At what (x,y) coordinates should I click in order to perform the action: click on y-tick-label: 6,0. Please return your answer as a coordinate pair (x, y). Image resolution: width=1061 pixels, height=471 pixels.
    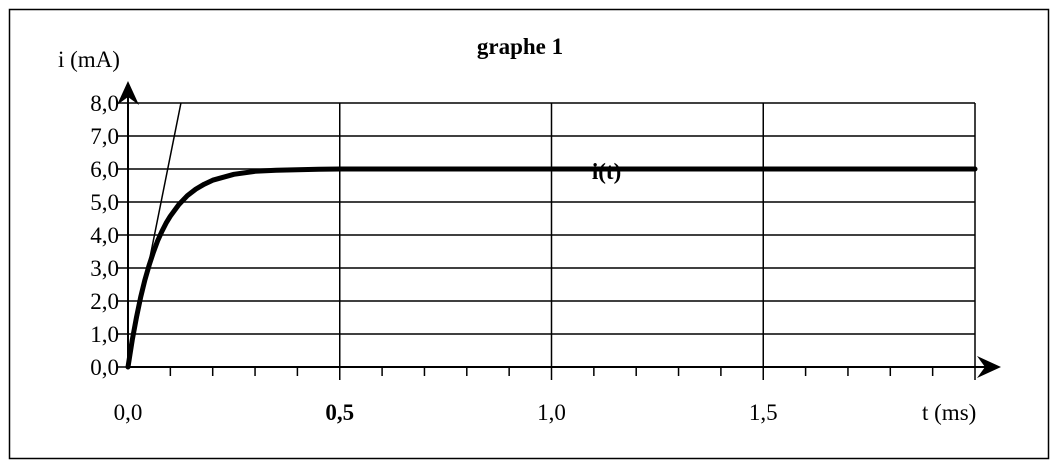
    Looking at the image, I should click on (104, 169).